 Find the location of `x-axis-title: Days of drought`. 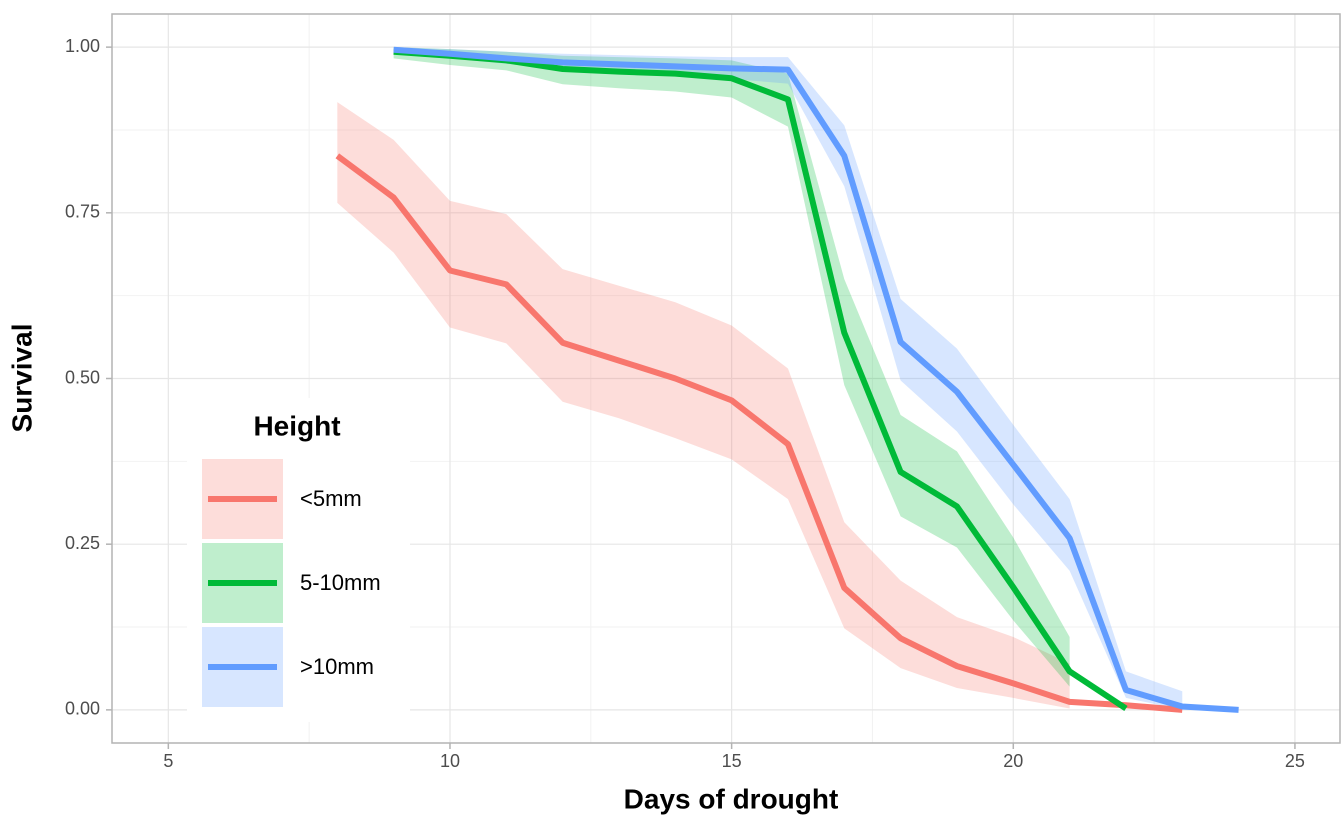

x-axis-title: Days of drought is located at coordinates (731, 798).